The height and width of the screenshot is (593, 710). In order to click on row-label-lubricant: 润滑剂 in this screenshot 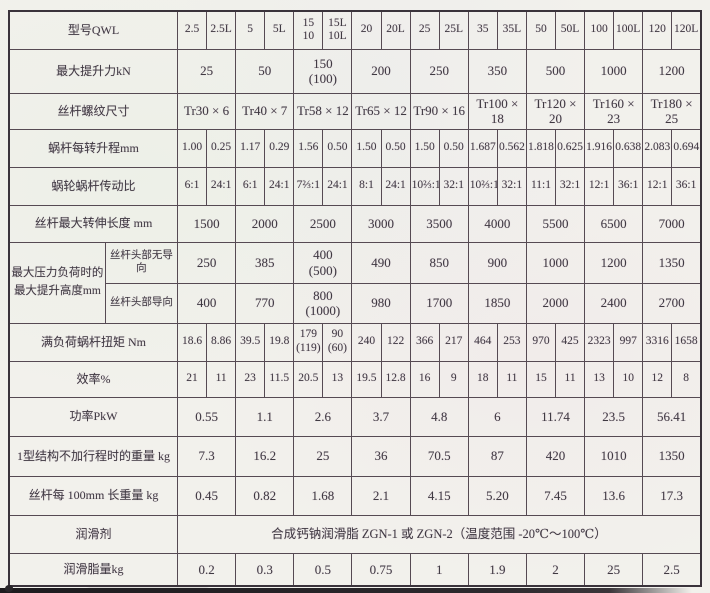, I will do `click(93, 534)`.